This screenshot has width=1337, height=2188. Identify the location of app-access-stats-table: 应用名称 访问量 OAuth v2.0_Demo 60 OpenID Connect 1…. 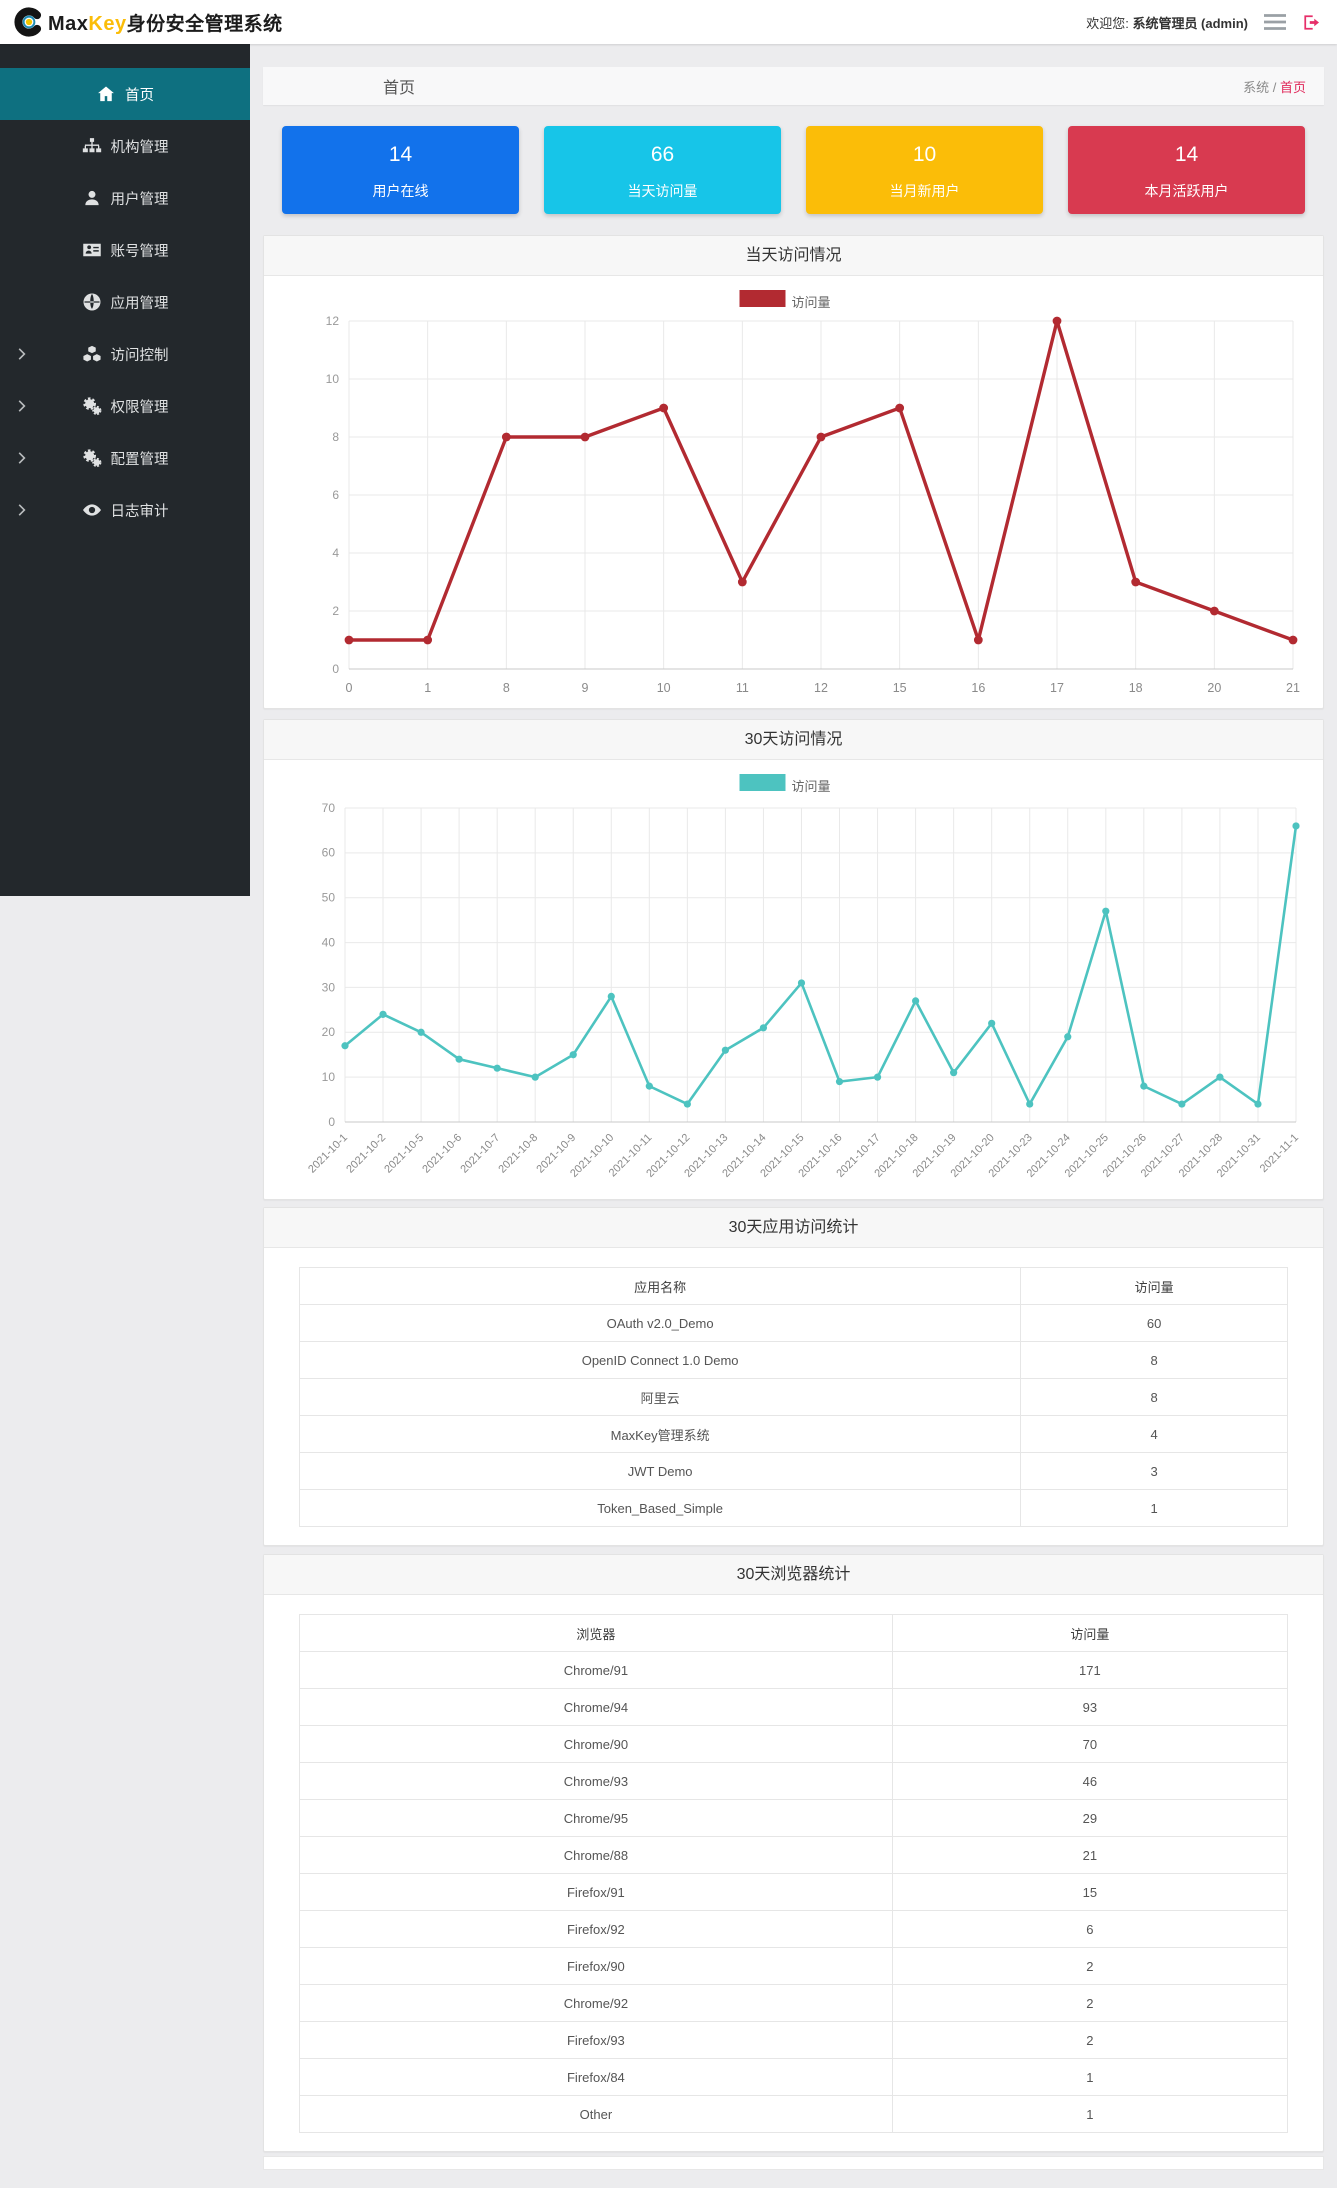
(793, 1396).